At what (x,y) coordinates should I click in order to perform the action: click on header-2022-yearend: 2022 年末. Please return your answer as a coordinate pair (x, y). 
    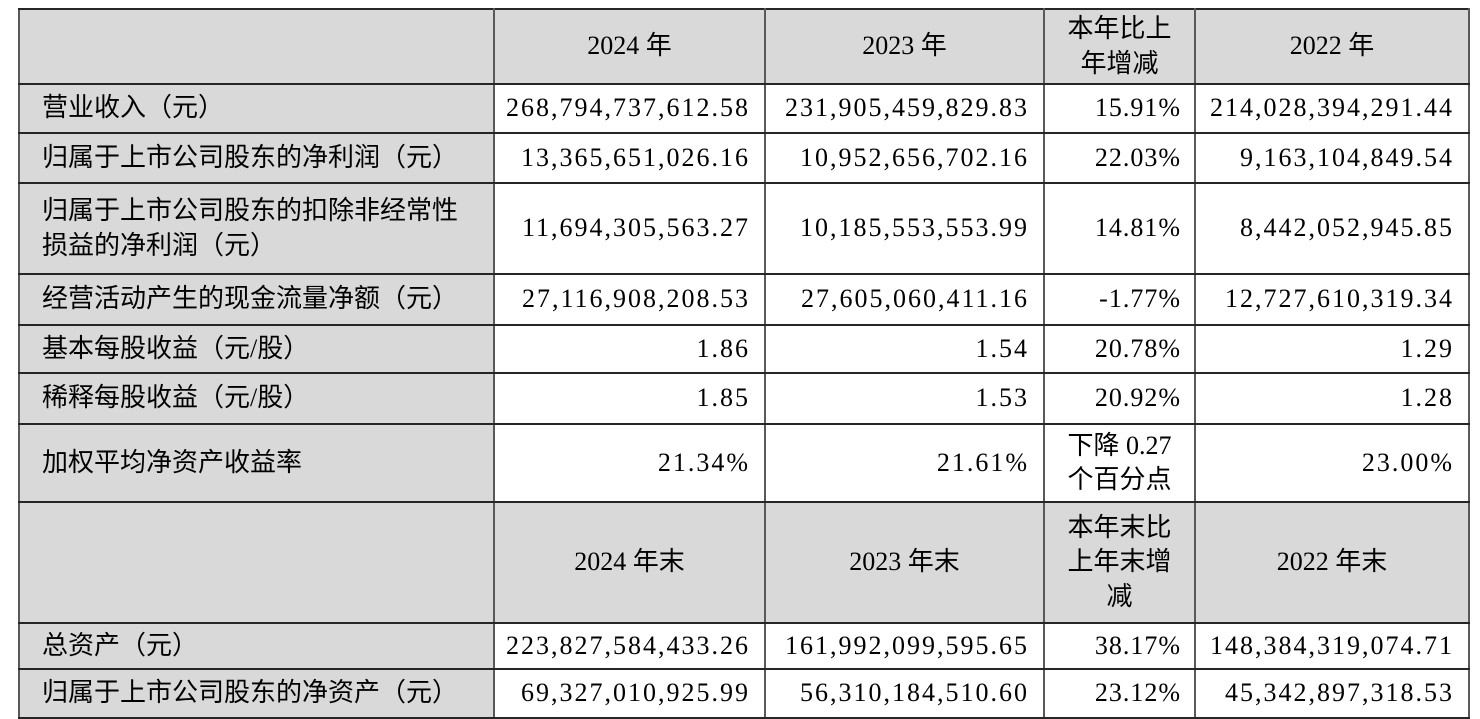
    Looking at the image, I should click on (1332, 563).